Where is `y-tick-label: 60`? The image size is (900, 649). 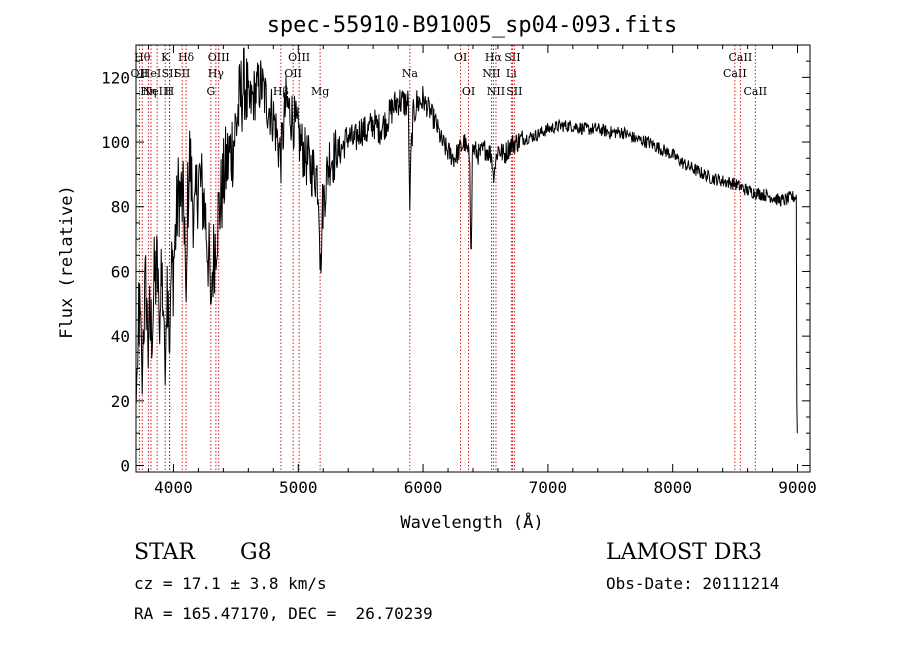
y-tick-label: 60 is located at coordinates (120, 271).